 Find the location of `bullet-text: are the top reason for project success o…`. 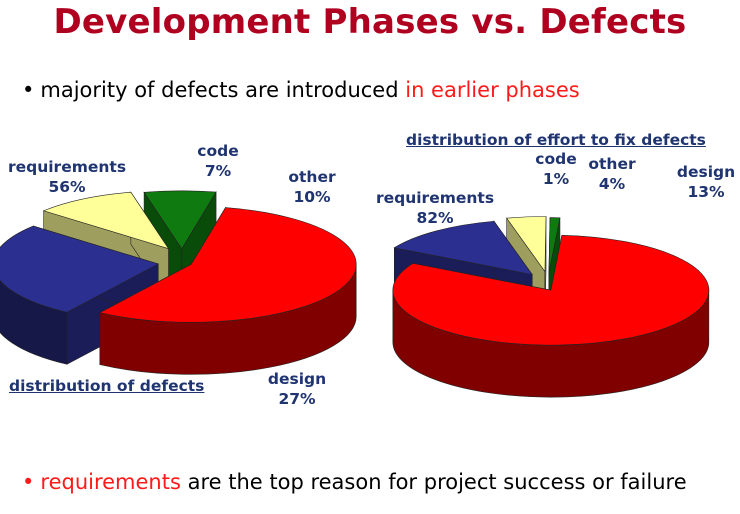

bullet-text: are the top reason for project success o… is located at coordinates (433, 482).